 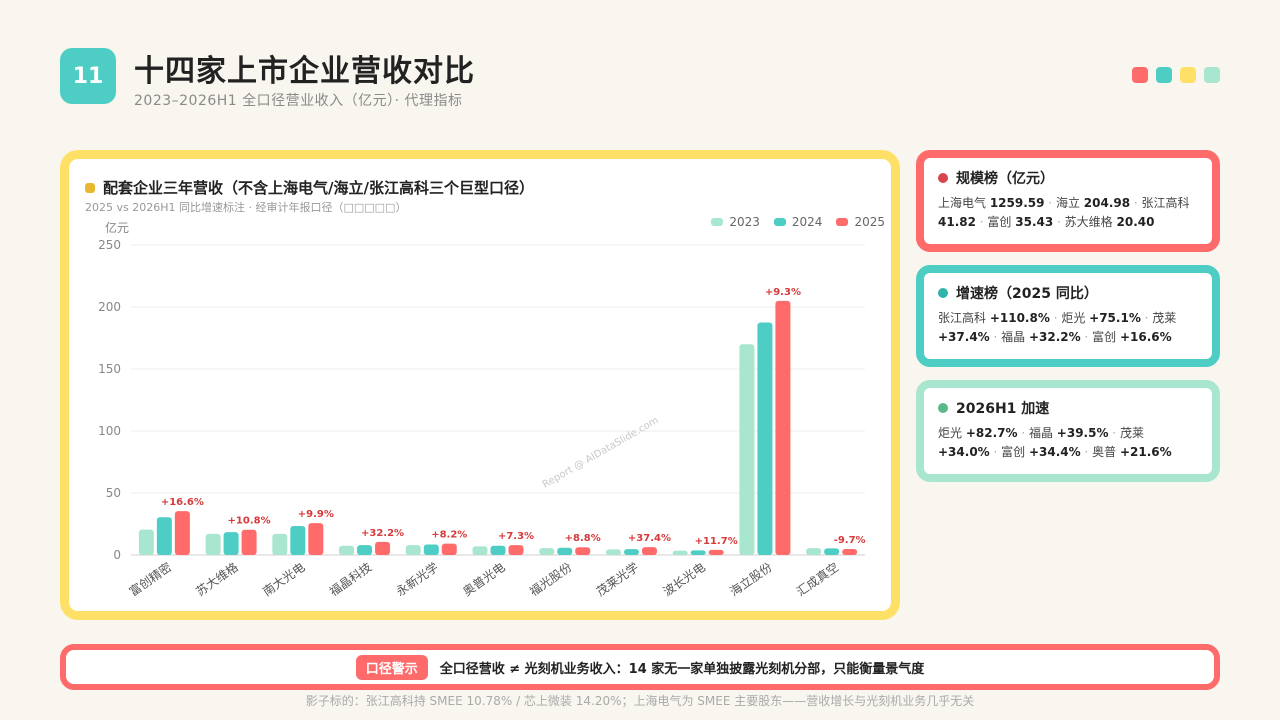 What do you see at coordinates (90, 187) in the screenshot?
I see `chart-title-marker-icon` at bounding box center [90, 187].